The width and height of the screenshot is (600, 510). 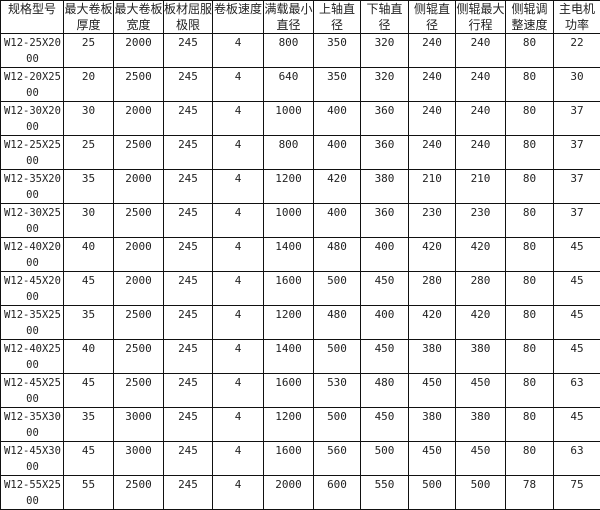 What do you see at coordinates (481, 289) in the screenshot?
I see `value-cell: 280` at bounding box center [481, 289].